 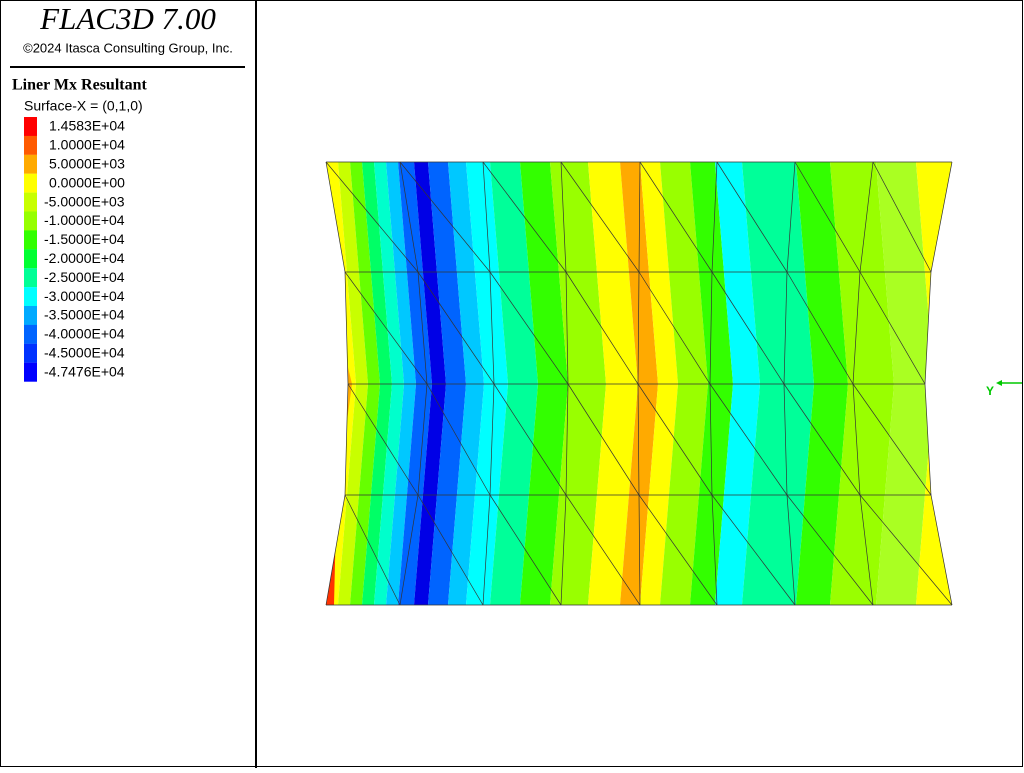 I want to click on legend-title: Liner Mx Resultant, so click(x=79, y=85).